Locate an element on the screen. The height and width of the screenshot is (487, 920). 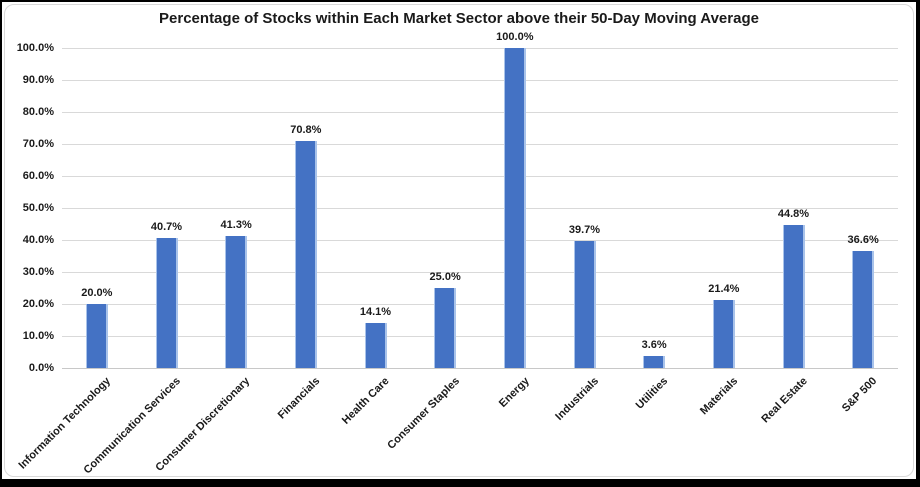
bar-value-label: 39.7% is located at coordinates (584, 229).